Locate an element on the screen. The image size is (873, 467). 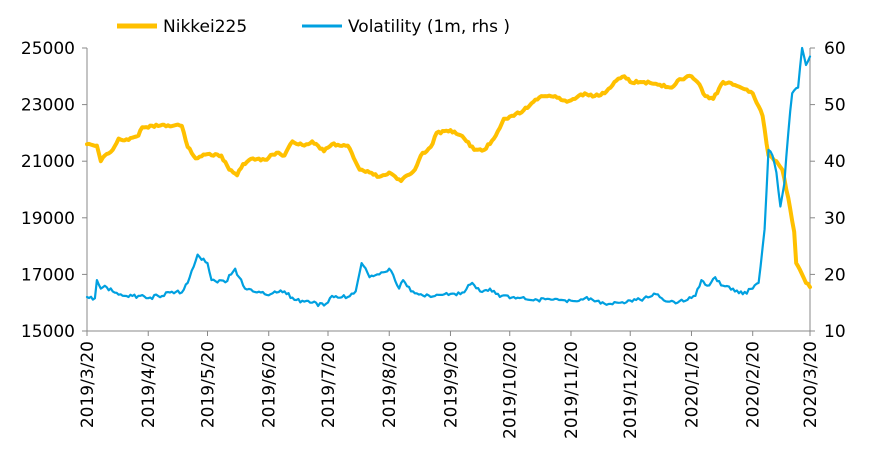
y2-tick-label: 10 is located at coordinates (835, 332).